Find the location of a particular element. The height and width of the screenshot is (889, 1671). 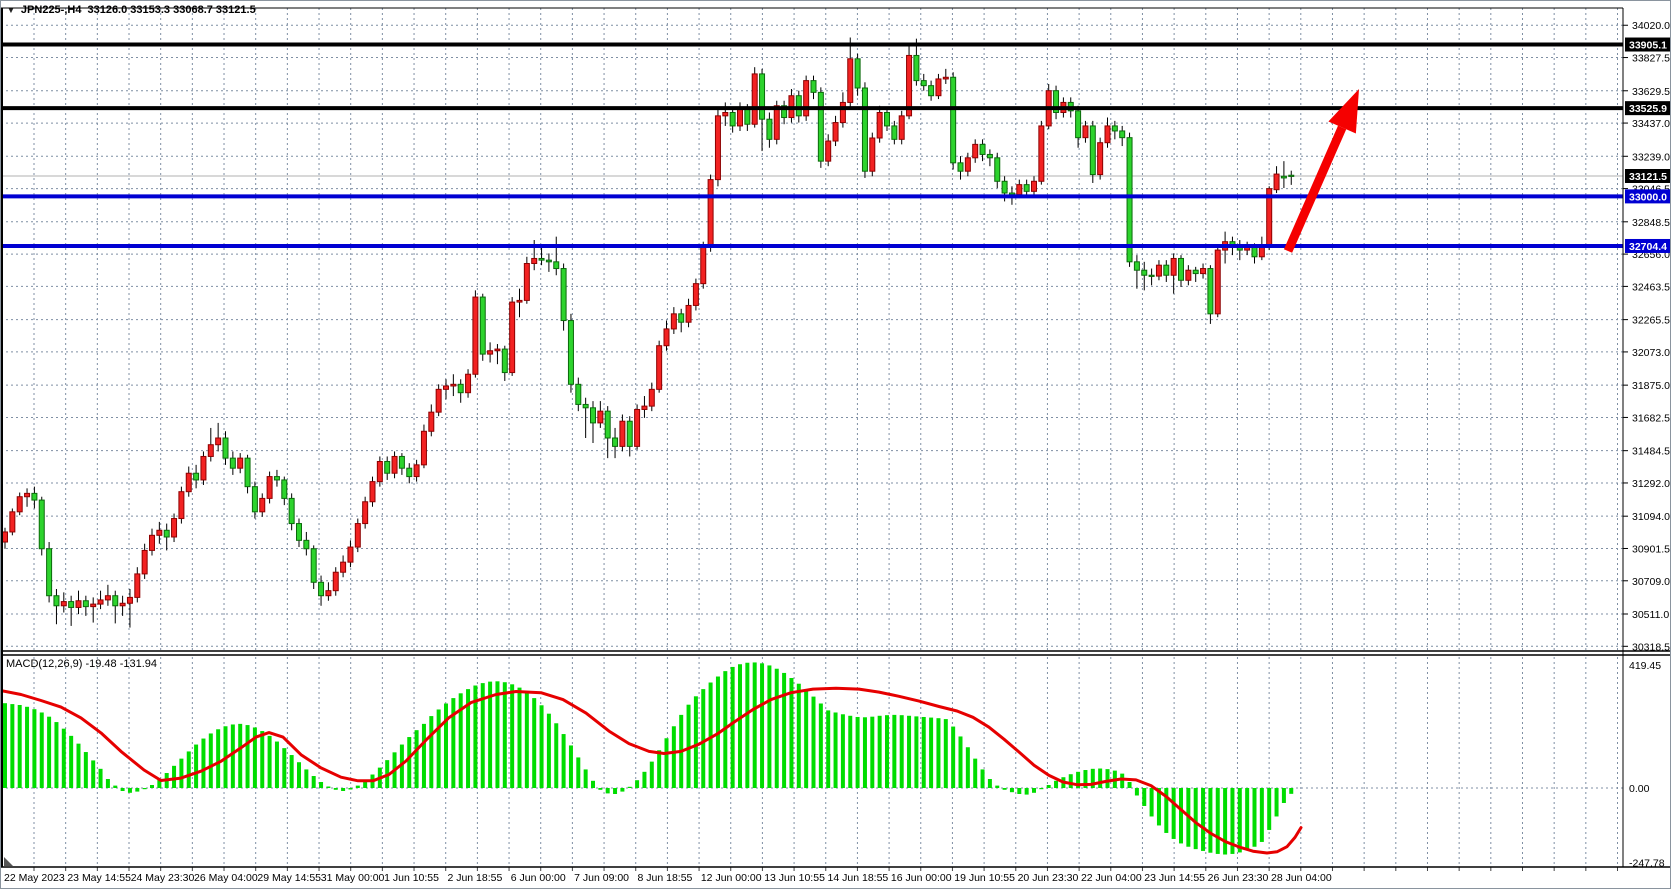

trend-arrow-shaft is located at coordinates (1315, 189).